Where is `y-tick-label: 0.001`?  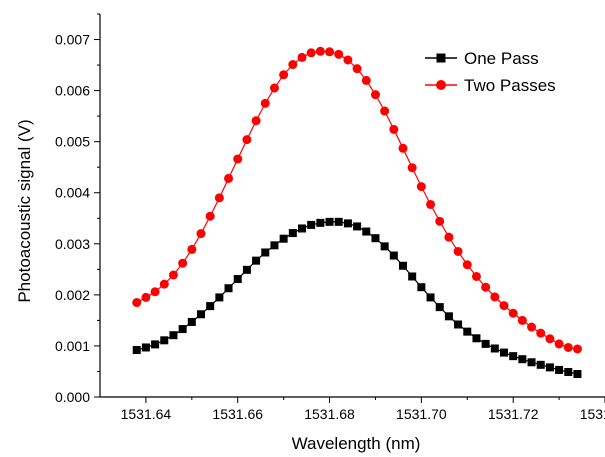
y-tick-label: 0.001 is located at coordinates (72, 346).